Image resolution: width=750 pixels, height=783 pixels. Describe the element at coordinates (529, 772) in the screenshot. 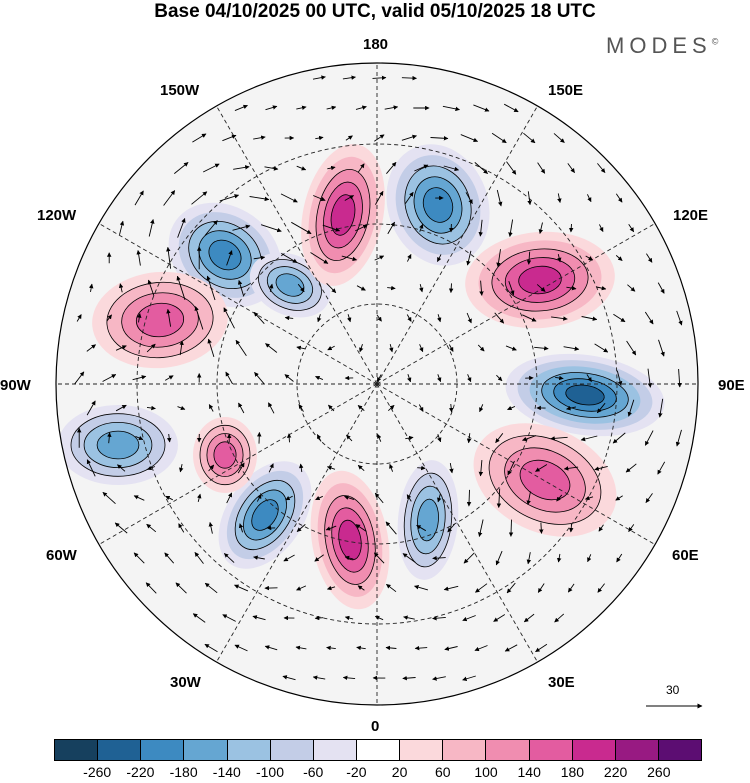

I see `colorbar-tick-label: 140` at that location.